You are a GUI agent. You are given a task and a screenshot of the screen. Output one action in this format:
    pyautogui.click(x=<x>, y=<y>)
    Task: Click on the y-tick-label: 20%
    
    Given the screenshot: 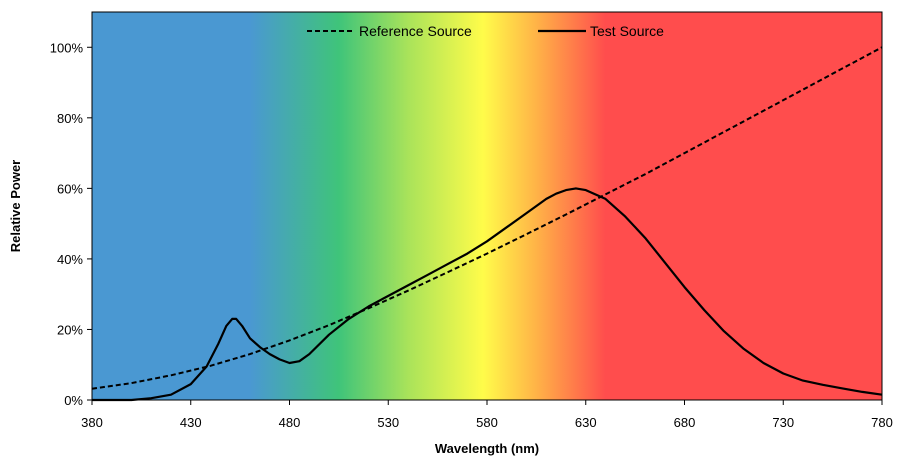 What is the action you would take?
    pyautogui.click(x=70, y=329)
    